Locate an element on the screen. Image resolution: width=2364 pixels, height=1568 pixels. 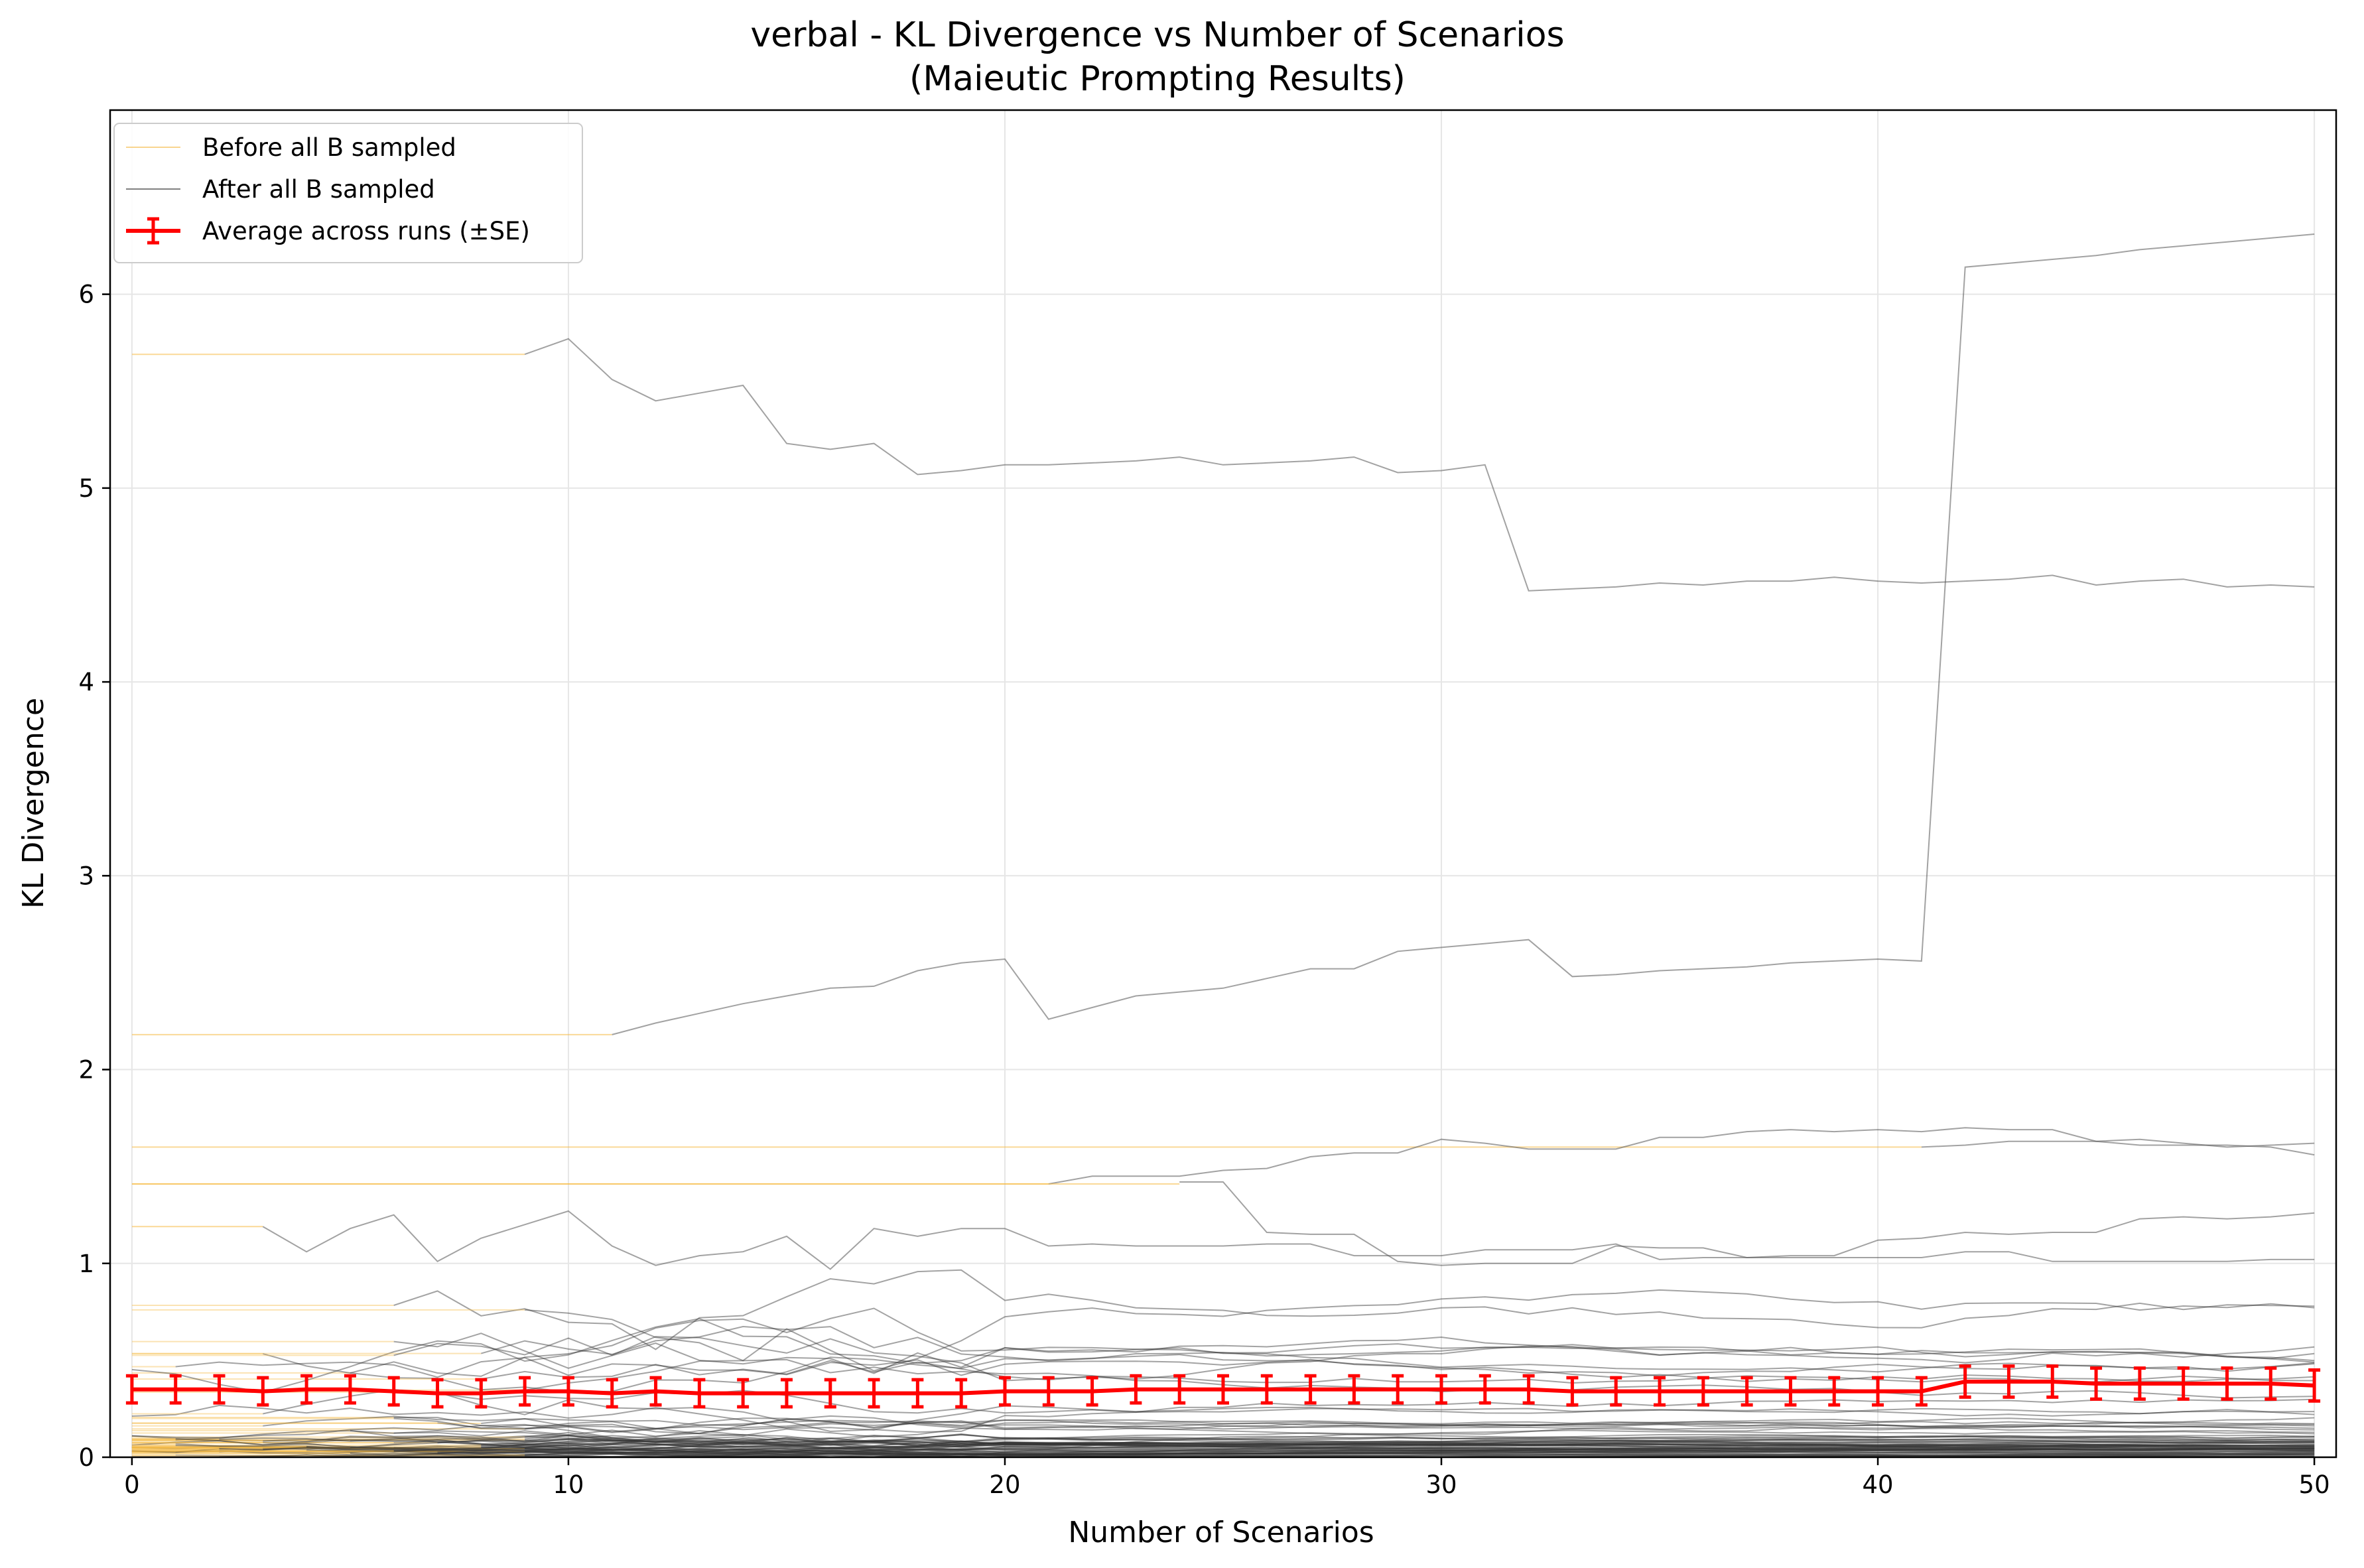
x-tick-label: 50 is located at coordinates (2314, 1484).